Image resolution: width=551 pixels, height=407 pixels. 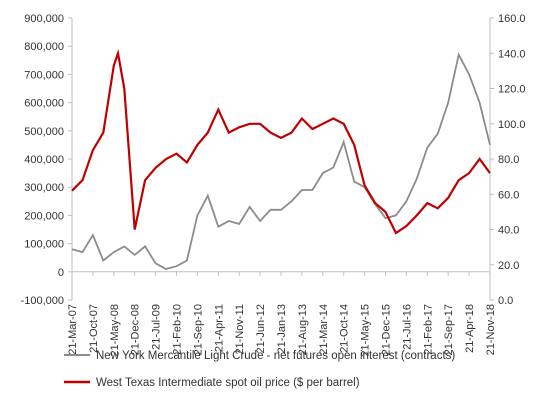 What do you see at coordinates (508, 195) in the screenshot?
I see `right-tick-label: 60.0` at bounding box center [508, 195].